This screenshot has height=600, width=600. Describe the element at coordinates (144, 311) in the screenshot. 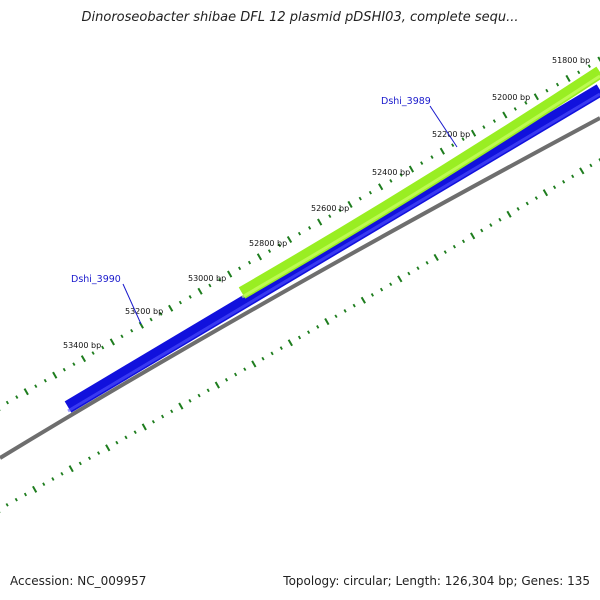

I see `position-label: 53200 bp` at that location.